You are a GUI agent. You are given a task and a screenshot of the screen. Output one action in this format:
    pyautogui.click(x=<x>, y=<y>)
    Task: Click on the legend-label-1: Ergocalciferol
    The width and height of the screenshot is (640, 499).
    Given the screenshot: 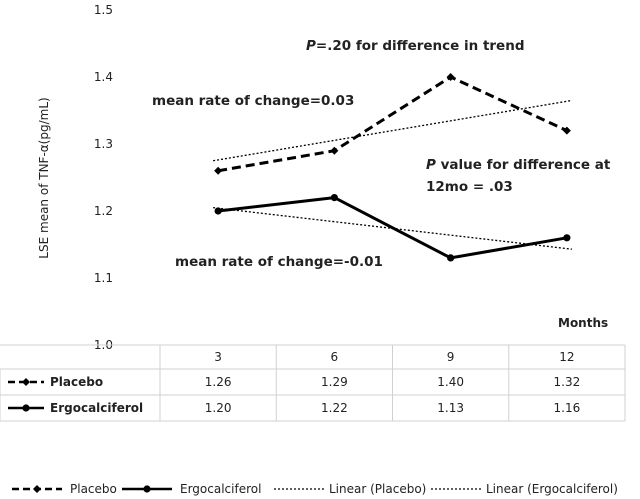 What is the action you would take?
    pyautogui.click(x=220, y=489)
    